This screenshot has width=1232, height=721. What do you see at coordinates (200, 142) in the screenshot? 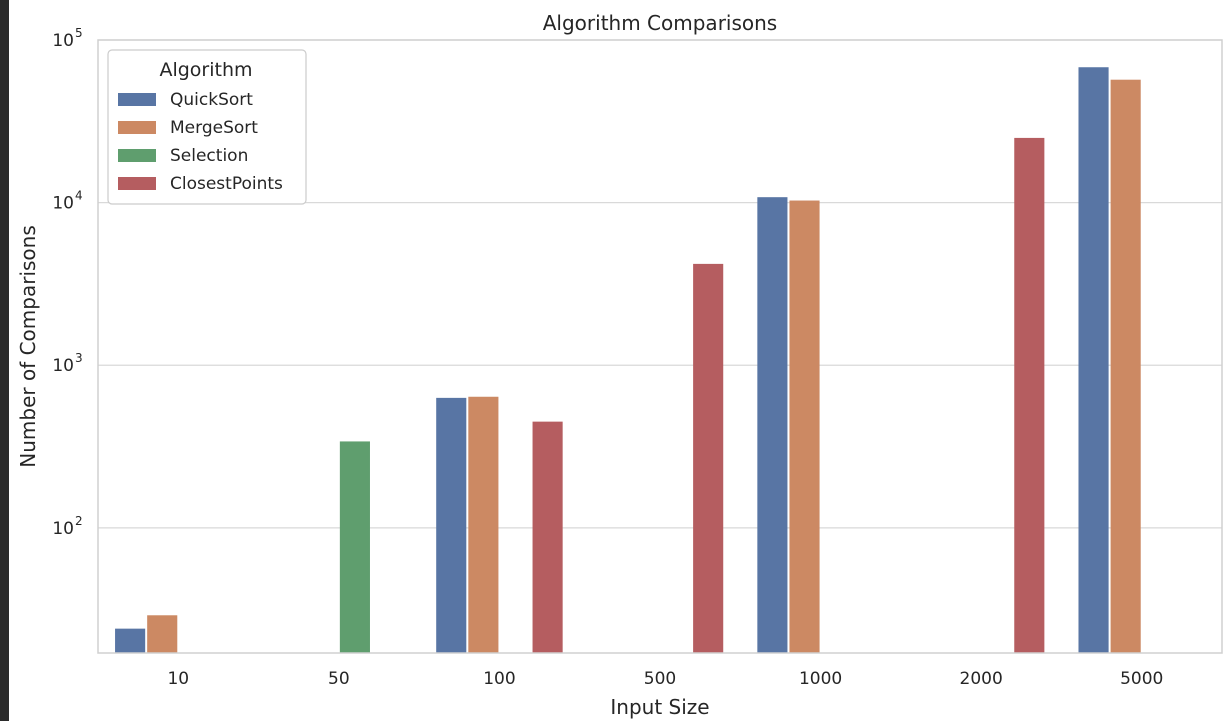
I see `legend-items: QuickSort MergeSort Selection ClosestPoints` at bounding box center [200, 142].